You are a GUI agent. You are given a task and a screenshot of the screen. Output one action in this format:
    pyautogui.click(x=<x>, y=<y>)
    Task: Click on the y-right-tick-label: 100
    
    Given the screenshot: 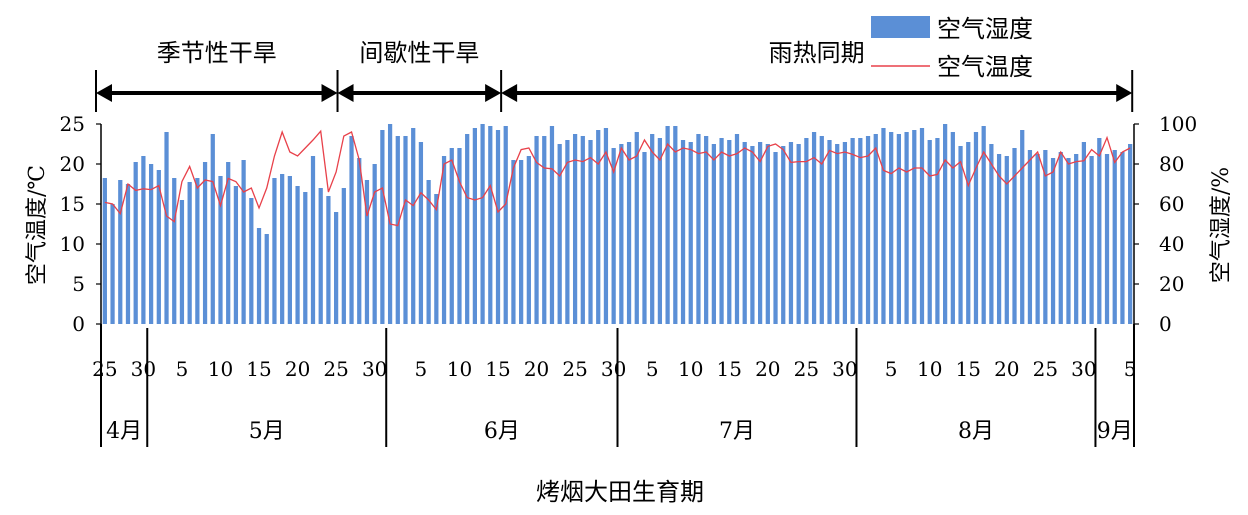 What is the action you would take?
    pyautogui.click(x=1178, y=124)
    